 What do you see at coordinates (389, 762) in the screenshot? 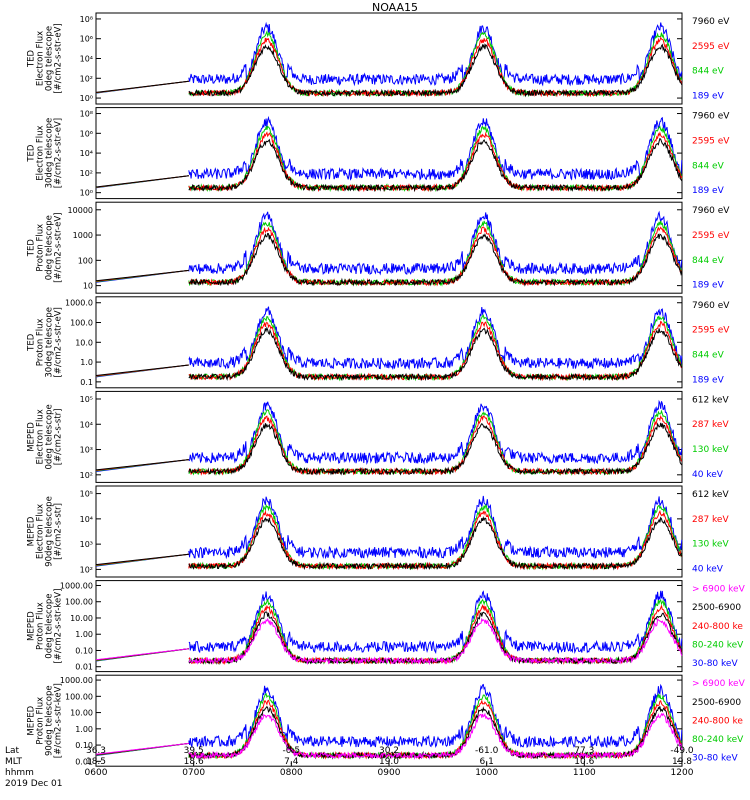
I see `x-tick-mlt: 19.0` at bounding box center [389, 762].